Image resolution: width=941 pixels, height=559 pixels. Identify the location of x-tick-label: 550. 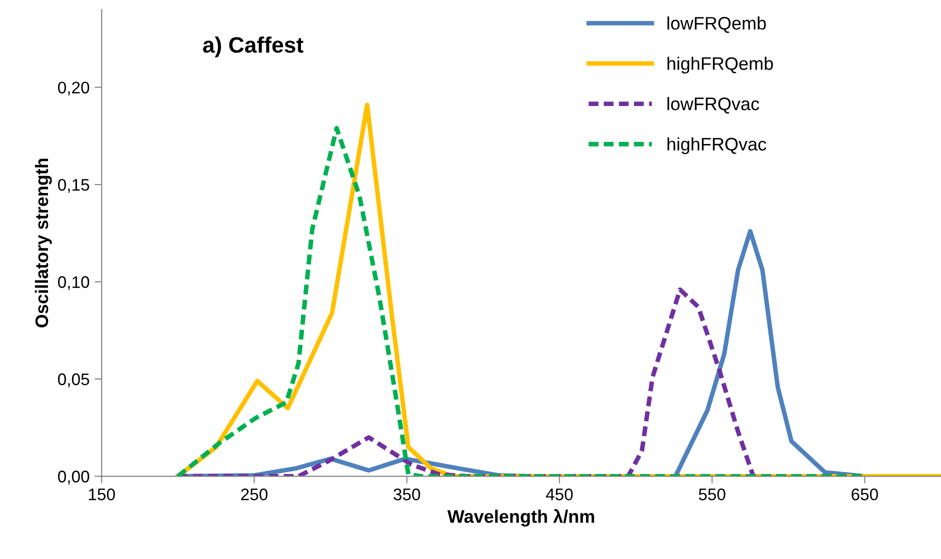
(712, 494).